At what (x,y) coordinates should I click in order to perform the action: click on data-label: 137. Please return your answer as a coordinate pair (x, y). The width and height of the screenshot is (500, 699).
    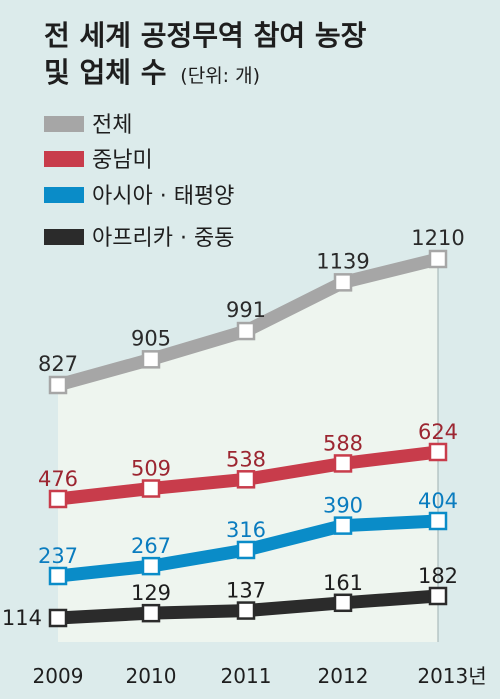
    Looking at the image, I should click on (246, 591).